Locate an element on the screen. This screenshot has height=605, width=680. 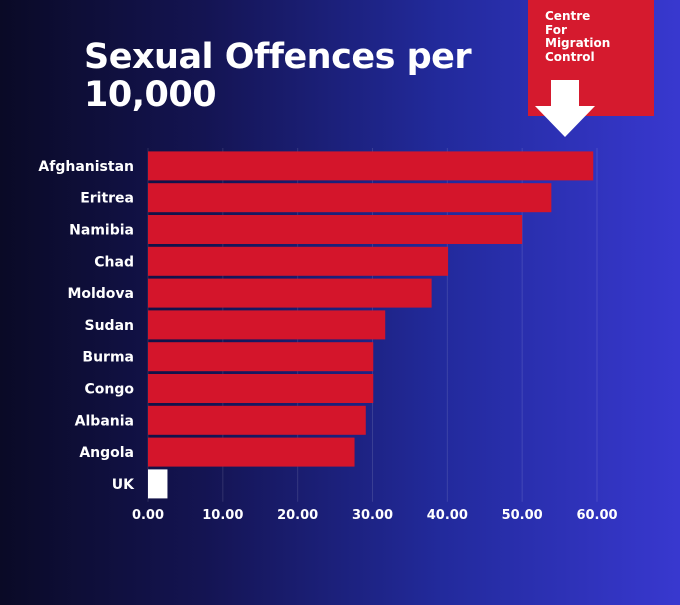
x-tick-label: 0.00 is located at coordinates (148, 515).